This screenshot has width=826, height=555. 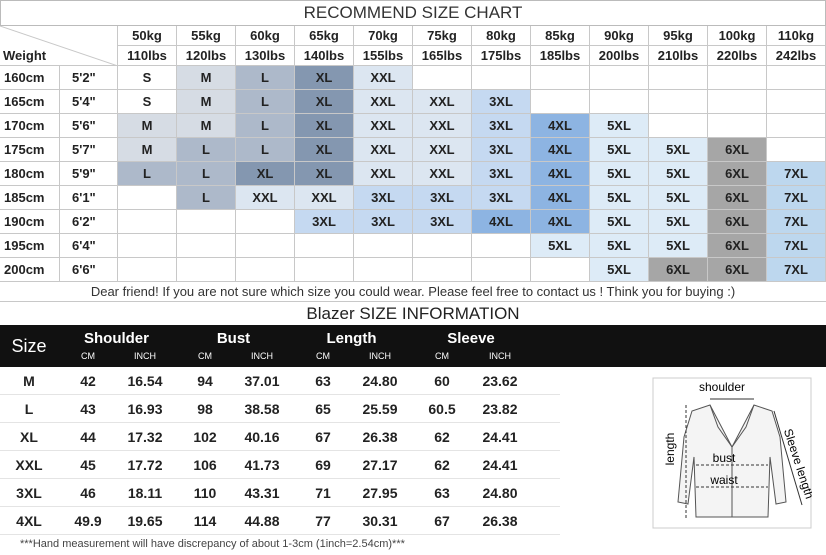 What do you see at coordinates (560, 150) in the screenshot?
I see `size-cell: 4XL` at bounding box center [560, 150].